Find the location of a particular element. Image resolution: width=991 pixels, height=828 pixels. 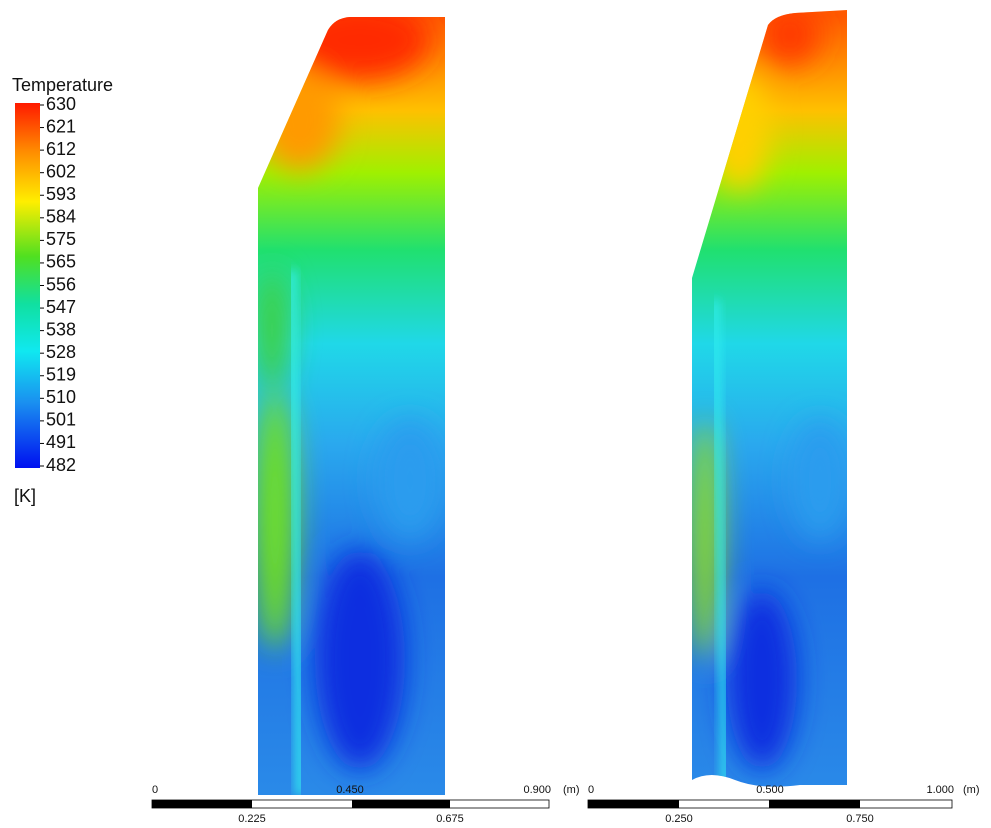

legend-label: 630 is located at coordinates (61, 104).